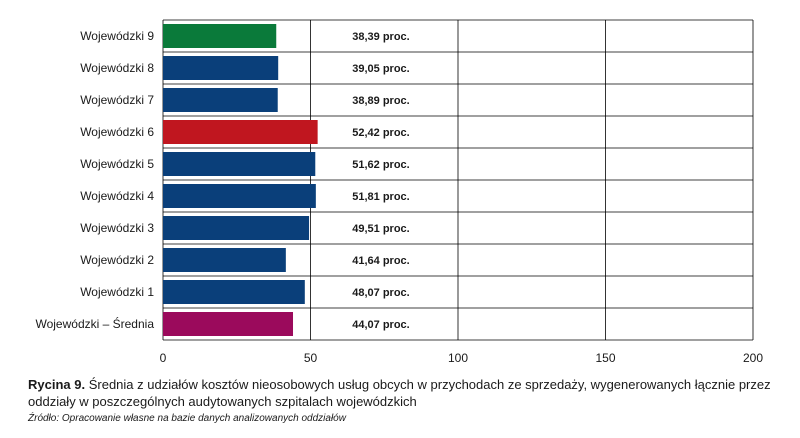 The height and width of the screenshot is (438, 800). Describe the element at coordinates (380, 37) in the screenshot. I see `data-label: 38,39 proc.` at that location.